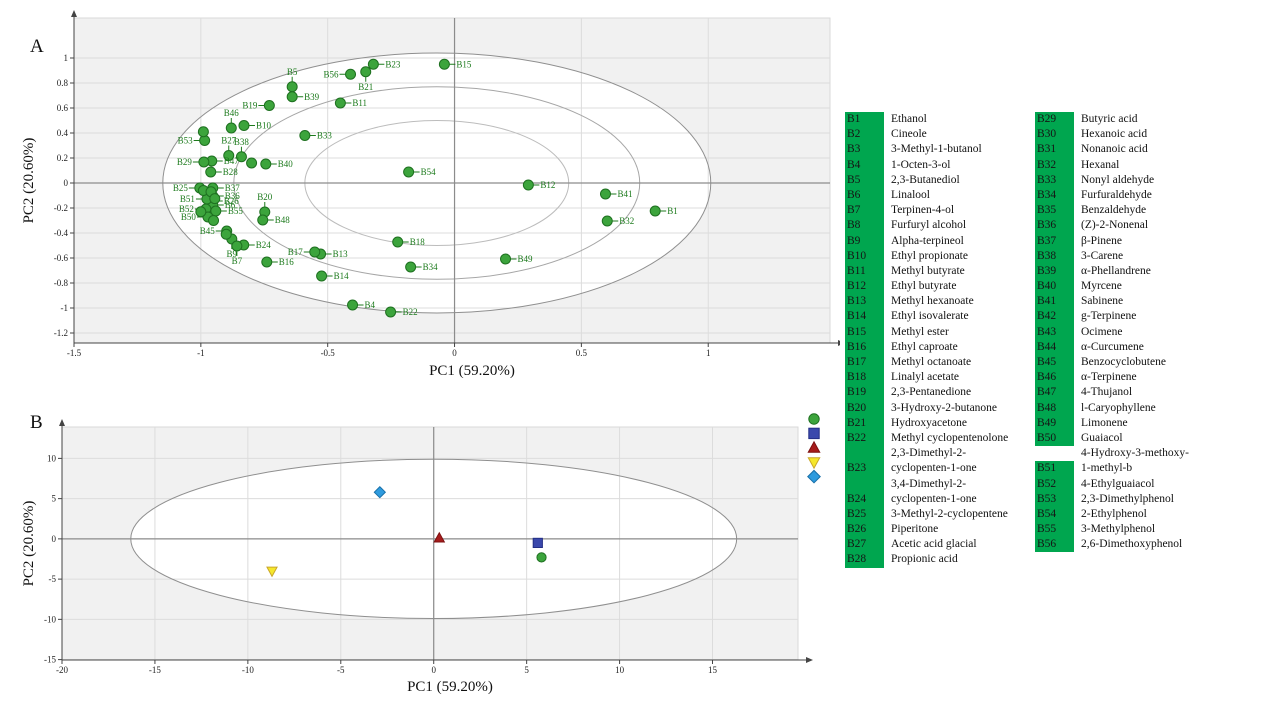  Describe the element at coordinates (237, 246) in the screenshot. I see `data-point-B7` at that location.